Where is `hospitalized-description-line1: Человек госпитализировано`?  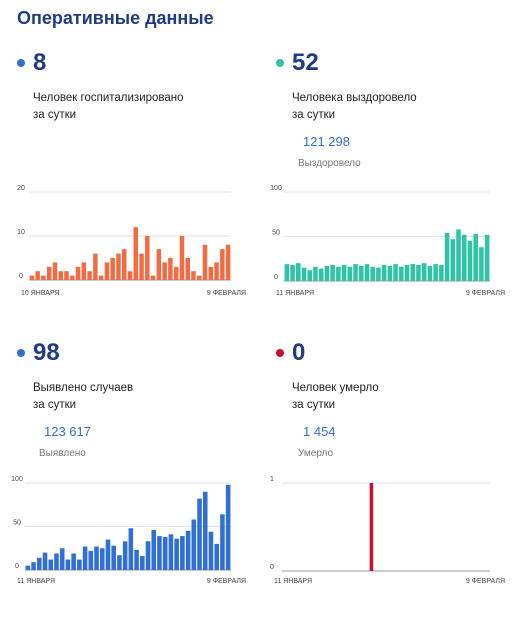
hospitalized-description-line1: Человек госпитализировано is located at coordinates (108, 98).